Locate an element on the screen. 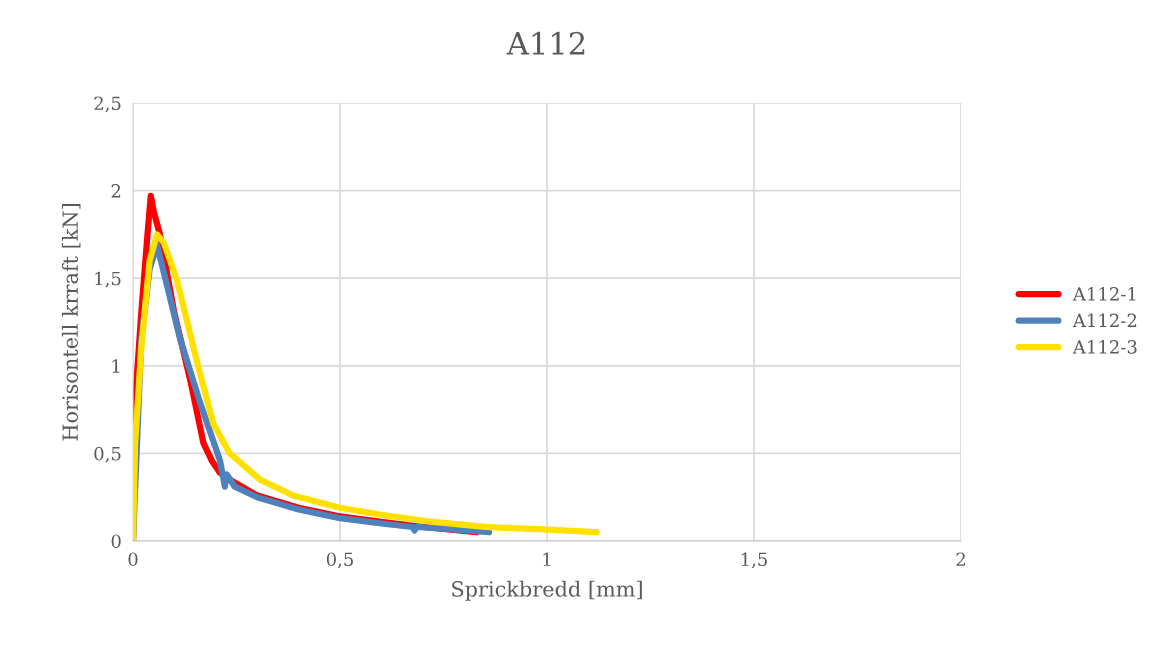 The image size is (1163, 655). x-axis-title: Sprickbredd [mm] is located at coordinates (547, 590).